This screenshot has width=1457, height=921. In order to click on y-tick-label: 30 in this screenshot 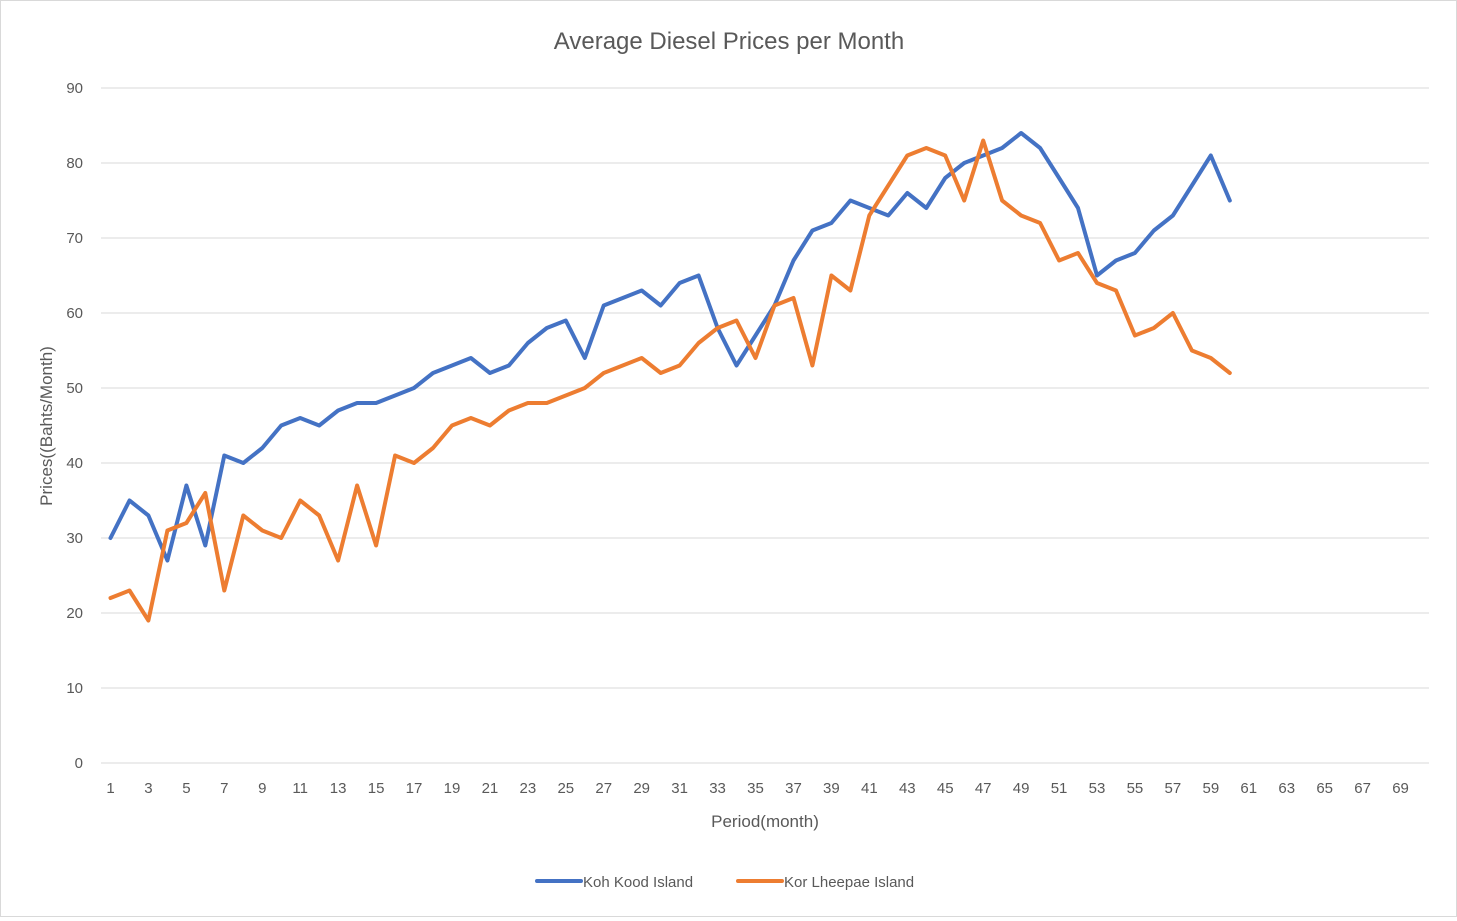, I will do `click(74, 538)`.